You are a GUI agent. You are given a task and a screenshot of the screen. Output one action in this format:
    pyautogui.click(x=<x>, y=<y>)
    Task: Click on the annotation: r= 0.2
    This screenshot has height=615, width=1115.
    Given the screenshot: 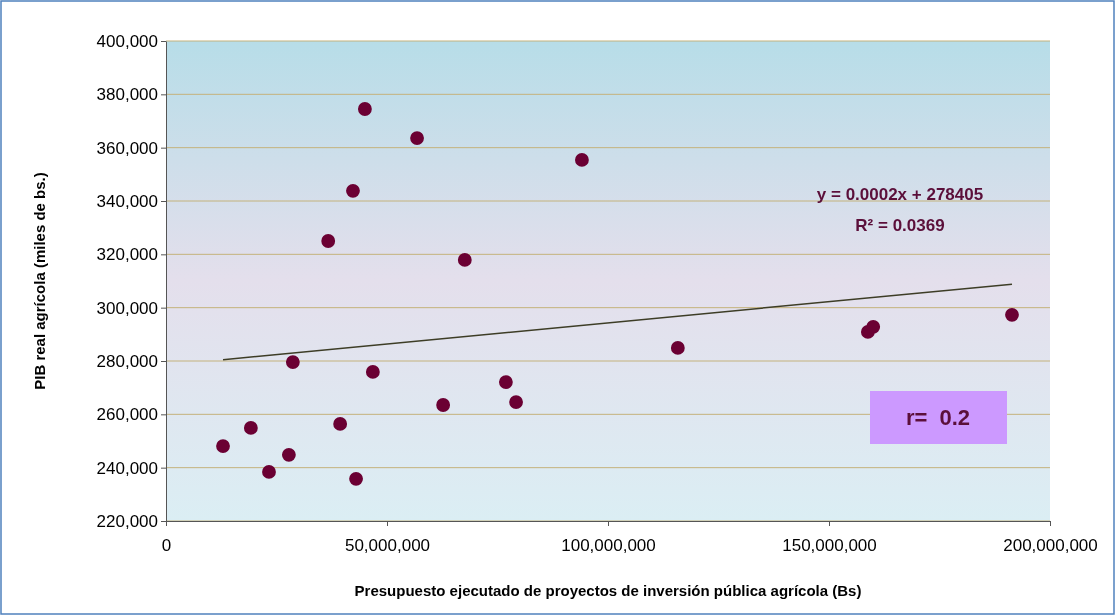 What is the action you would take?
    pyautogui.click(x=938, y=417)
    